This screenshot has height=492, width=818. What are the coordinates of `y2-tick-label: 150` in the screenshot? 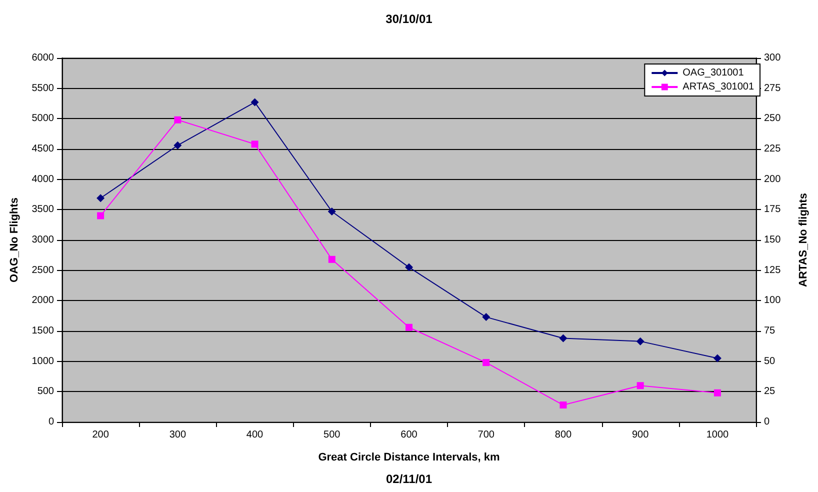 It's located at (773, 240).